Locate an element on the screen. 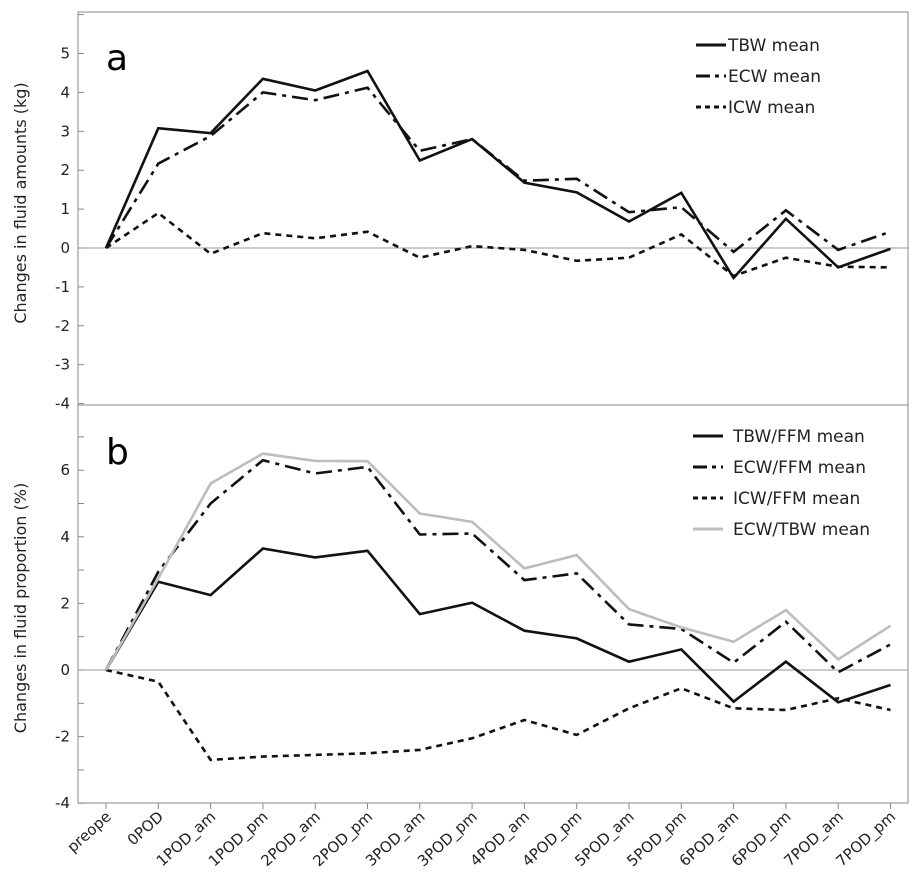 Image resolution: width=917 pixels, height=884 pixels. panel-b-y-tick-label: 2 is located at coordinates (65, 603).